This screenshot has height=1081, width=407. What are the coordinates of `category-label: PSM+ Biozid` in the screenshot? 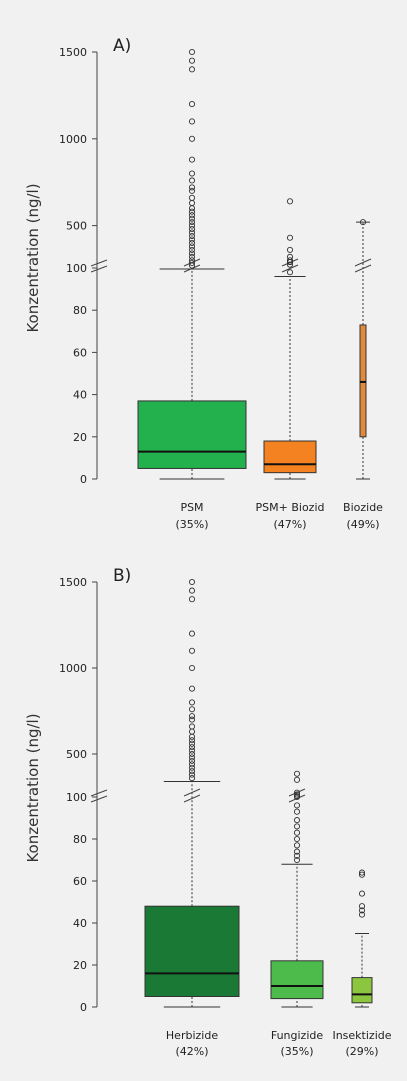 It's located at (290, 507).